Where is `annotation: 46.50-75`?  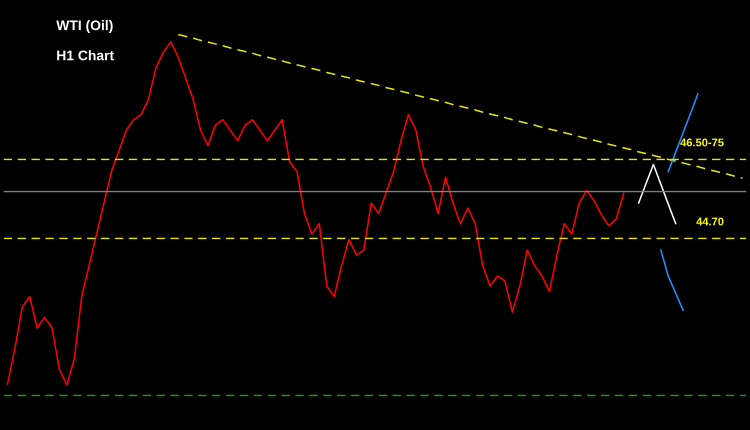
annotation: 46.50-75 is located at coordinates (702, 142).